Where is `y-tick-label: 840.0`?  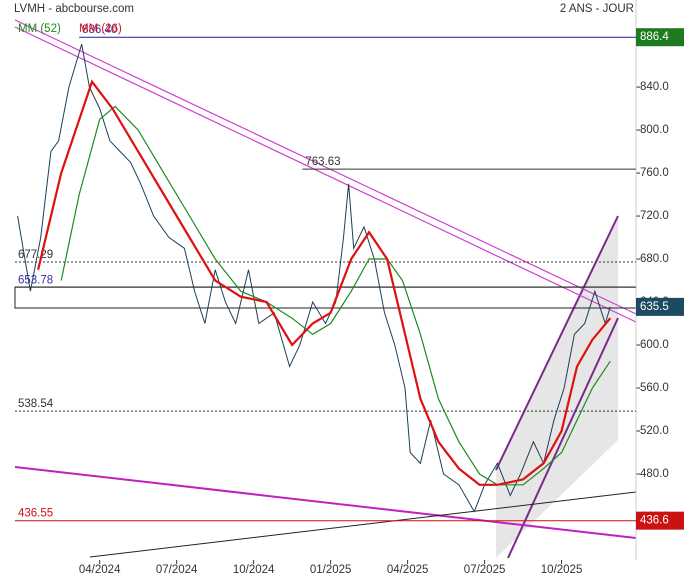 y-tick-label: 840.0 is located at coordinates (654, 87).